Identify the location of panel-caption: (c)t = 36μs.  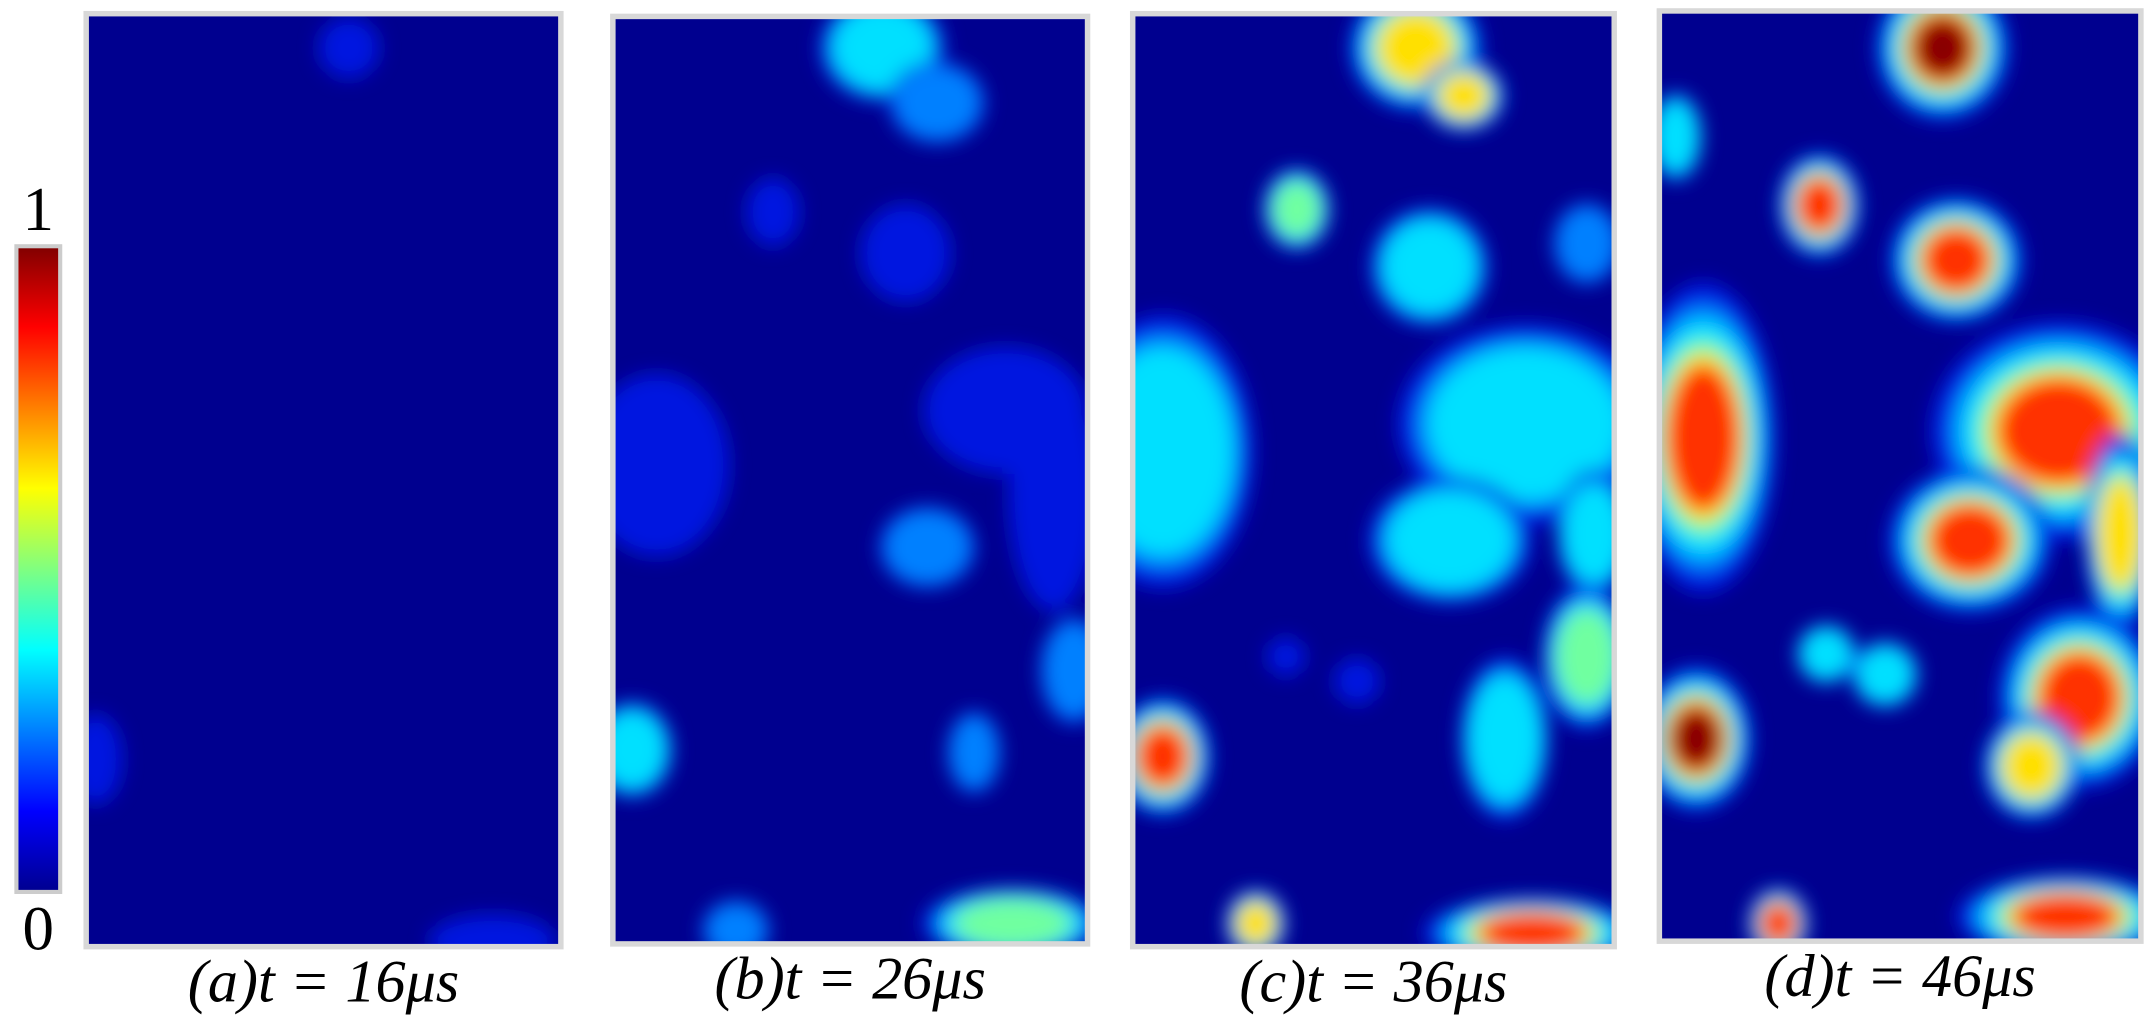
(1373, 981).